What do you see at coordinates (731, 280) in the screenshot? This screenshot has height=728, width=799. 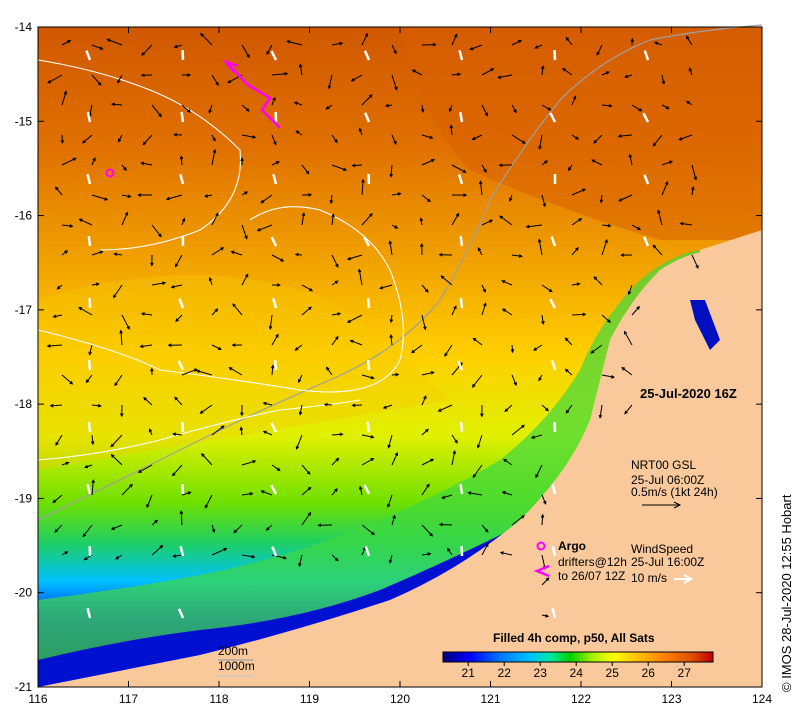 I see `land-kimberley` at bounding box center [731, 280].